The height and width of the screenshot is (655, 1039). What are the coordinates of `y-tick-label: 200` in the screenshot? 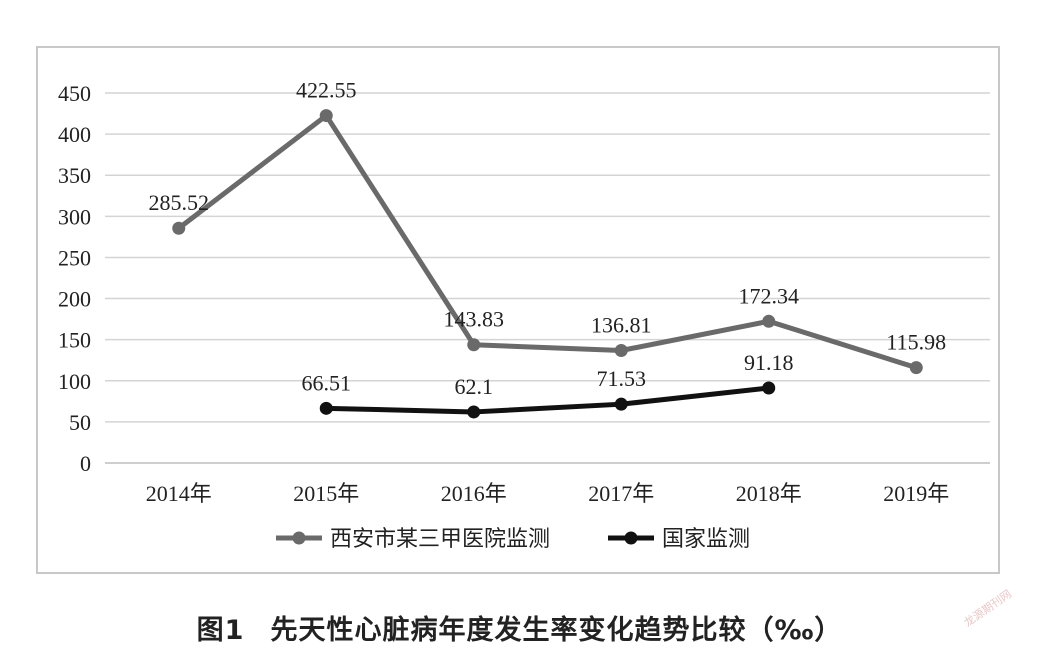 It's located at (74, 299).